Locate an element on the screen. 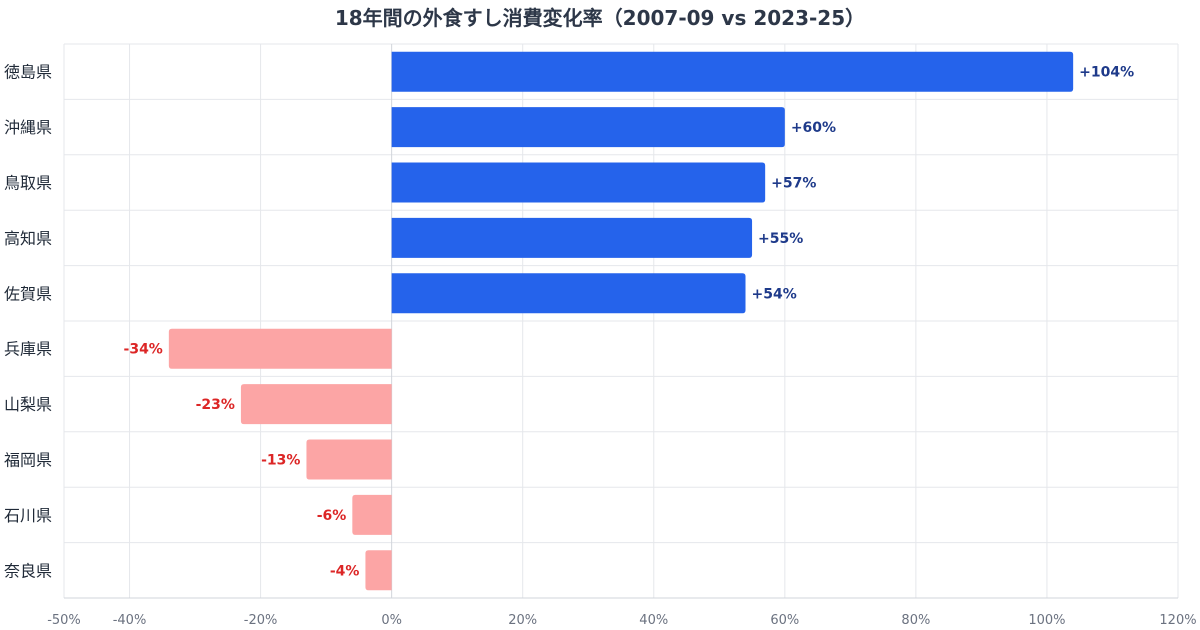 This screenshot has width=1200, height=630. x-tick-label: 80% is located at coordinates (915, 620).